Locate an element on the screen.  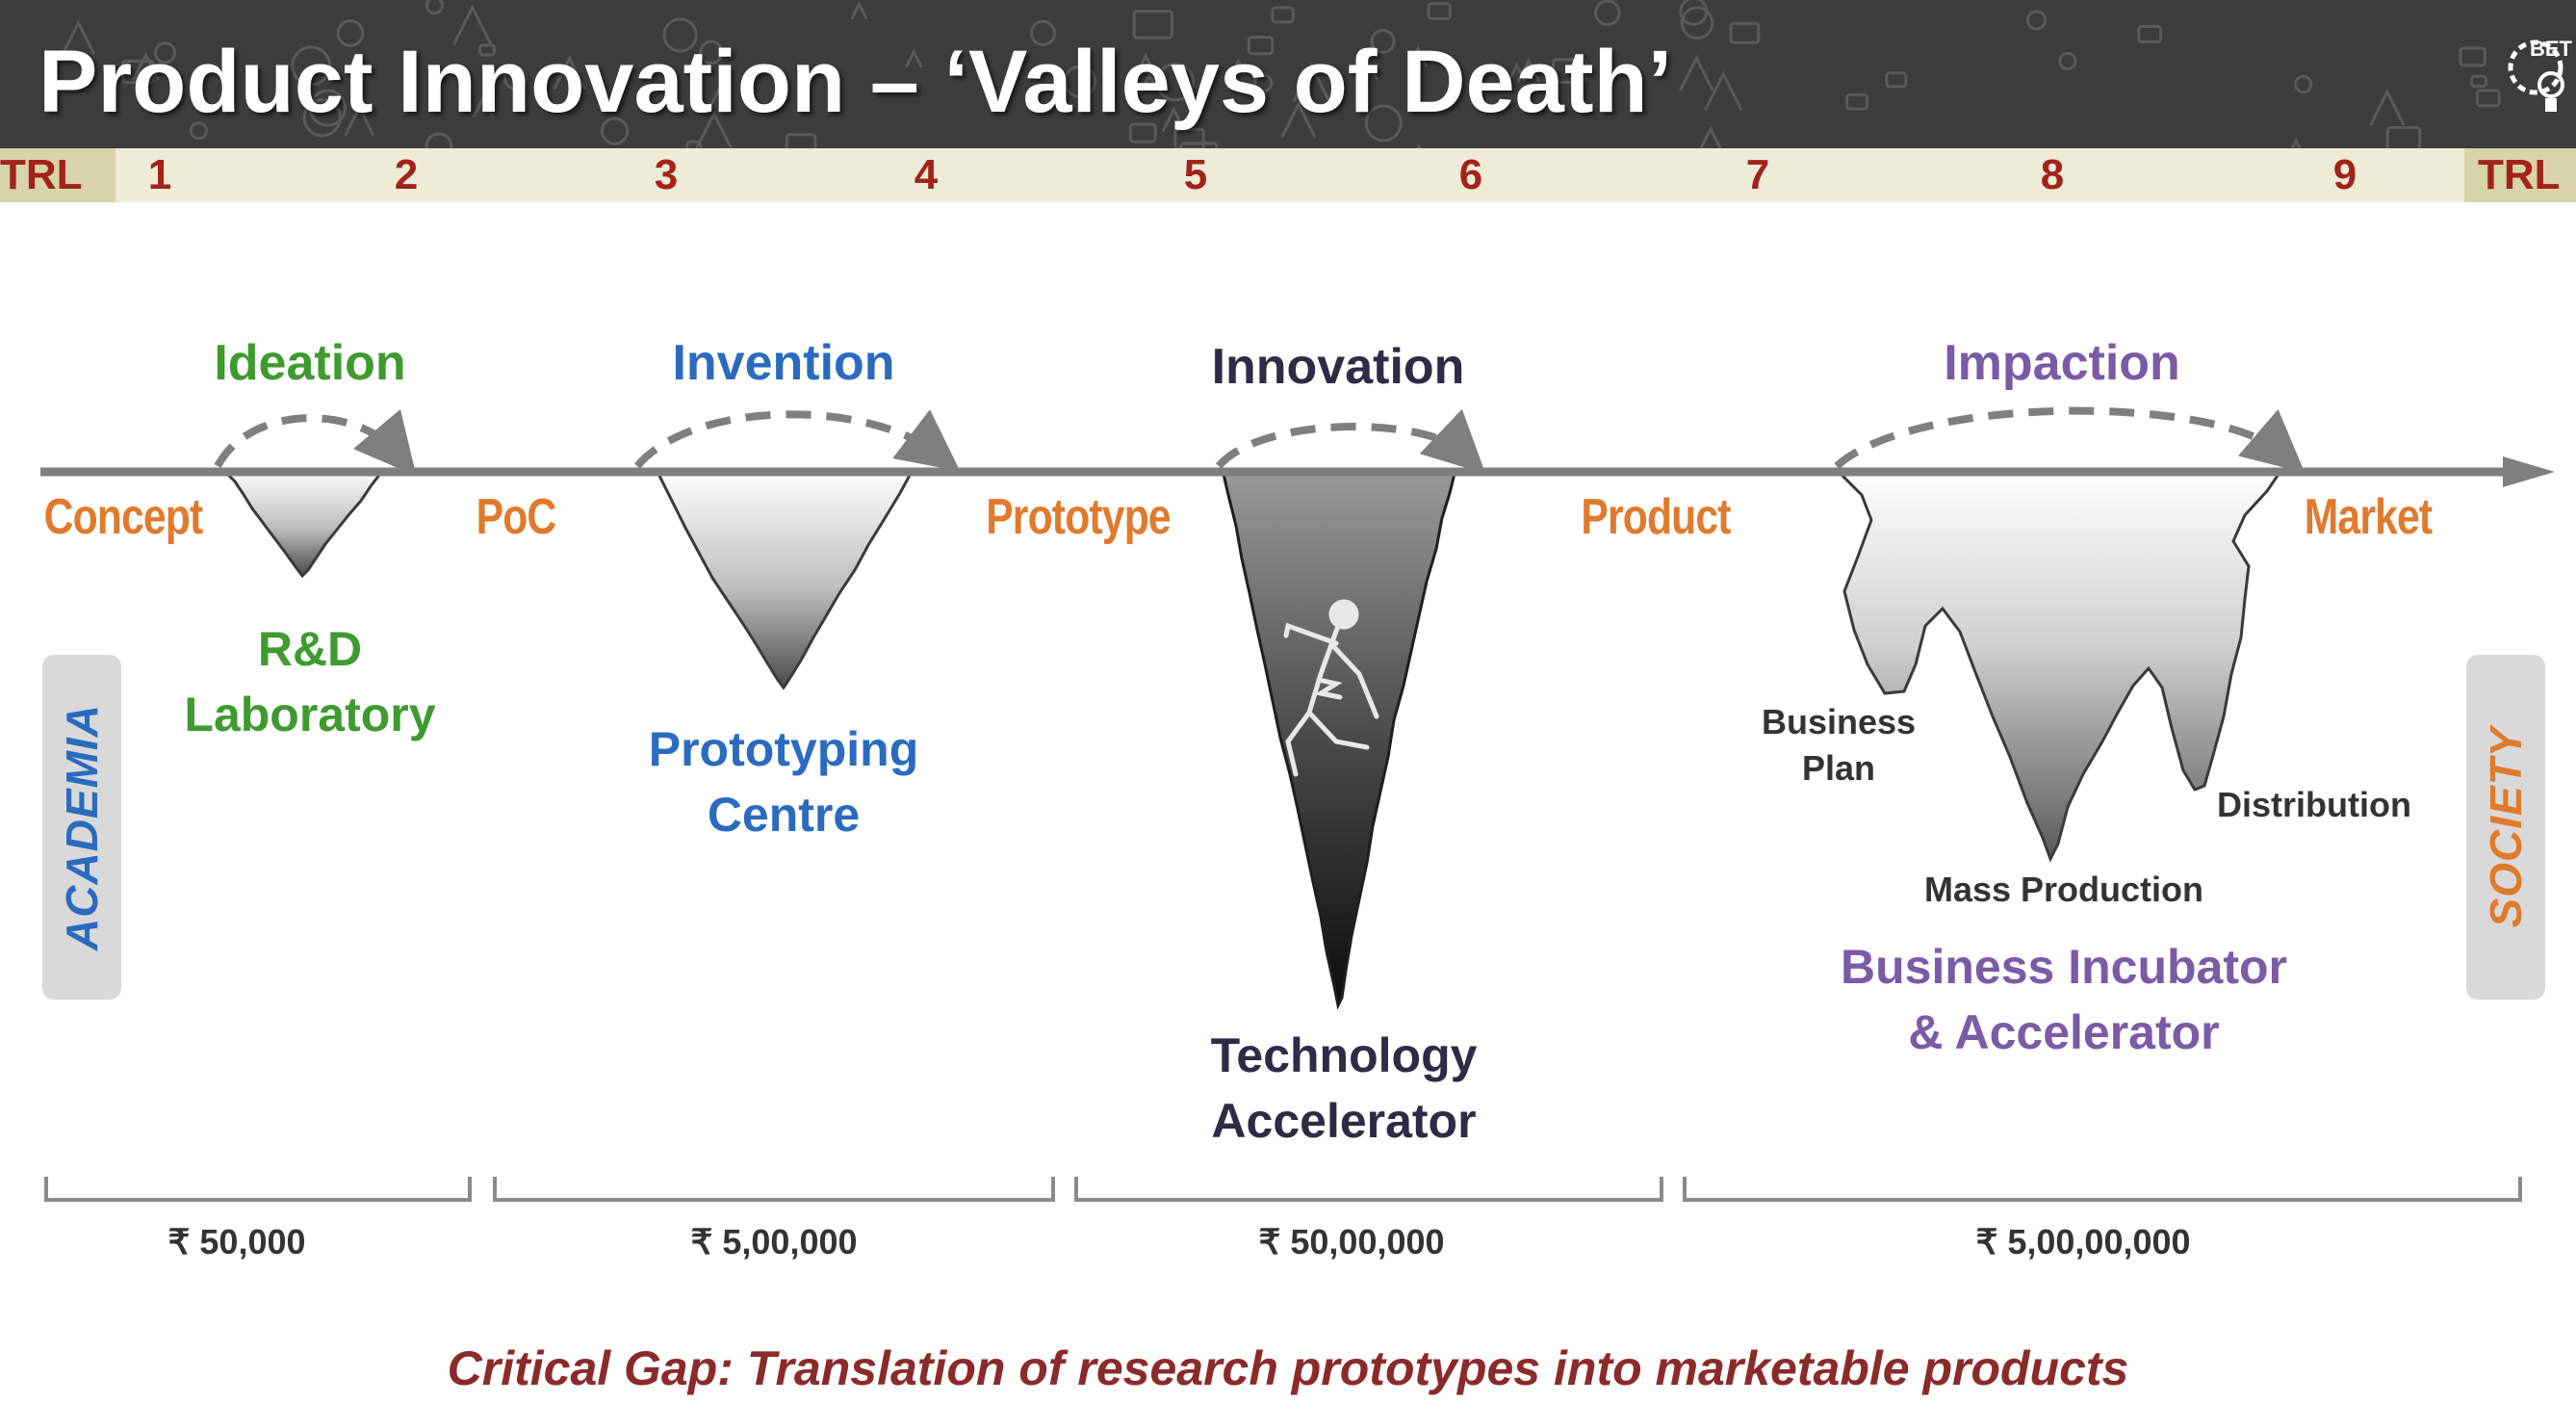
facility-line-1: Technology is located at coordinates (1344, 1055).